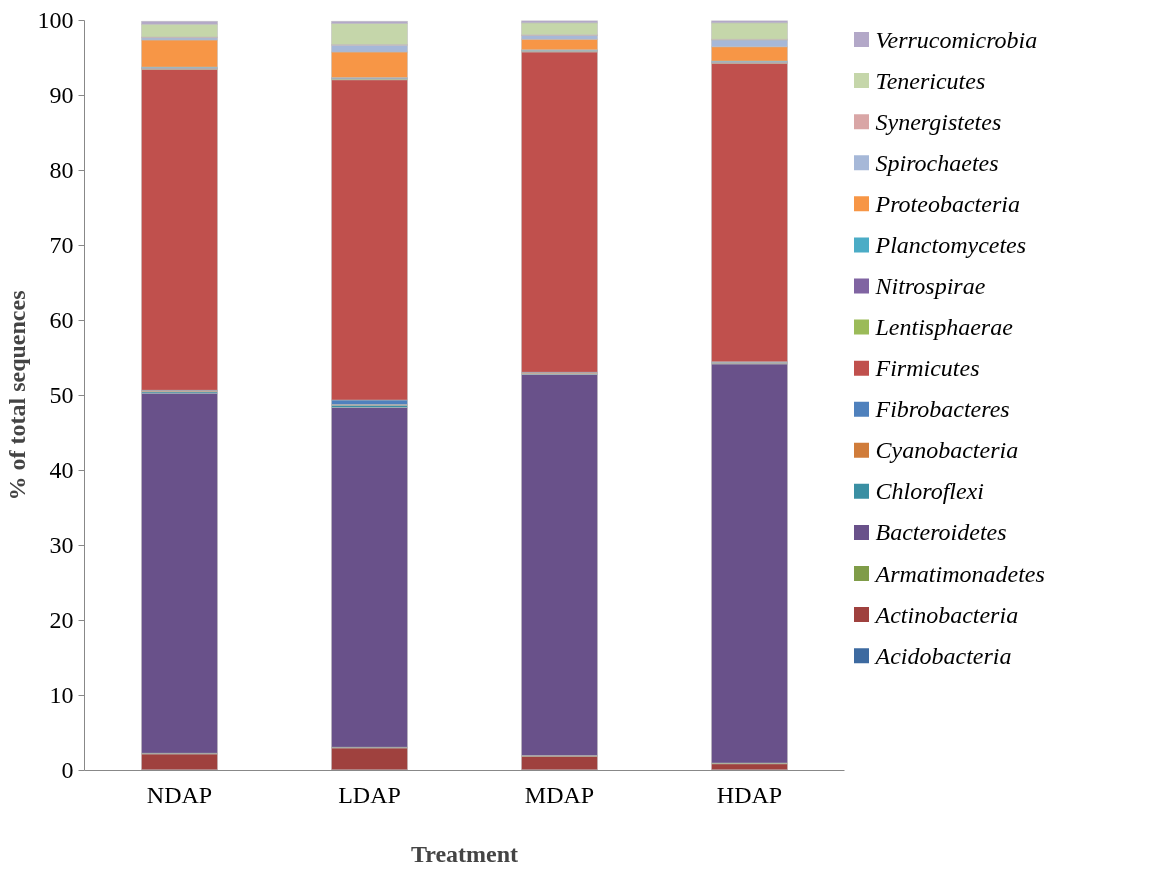  What do you see at coordinates (947, 203) in the screenshot?
I see `legend-label: Proteobacteria` at bounding box center [947, 203].